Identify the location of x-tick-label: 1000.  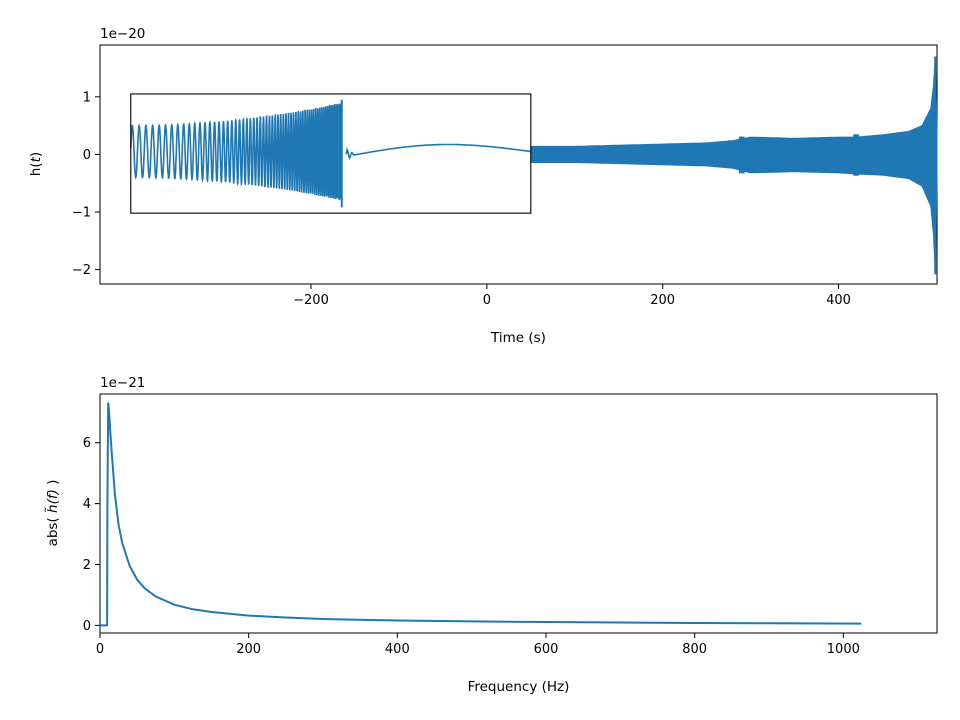
(843, 649).